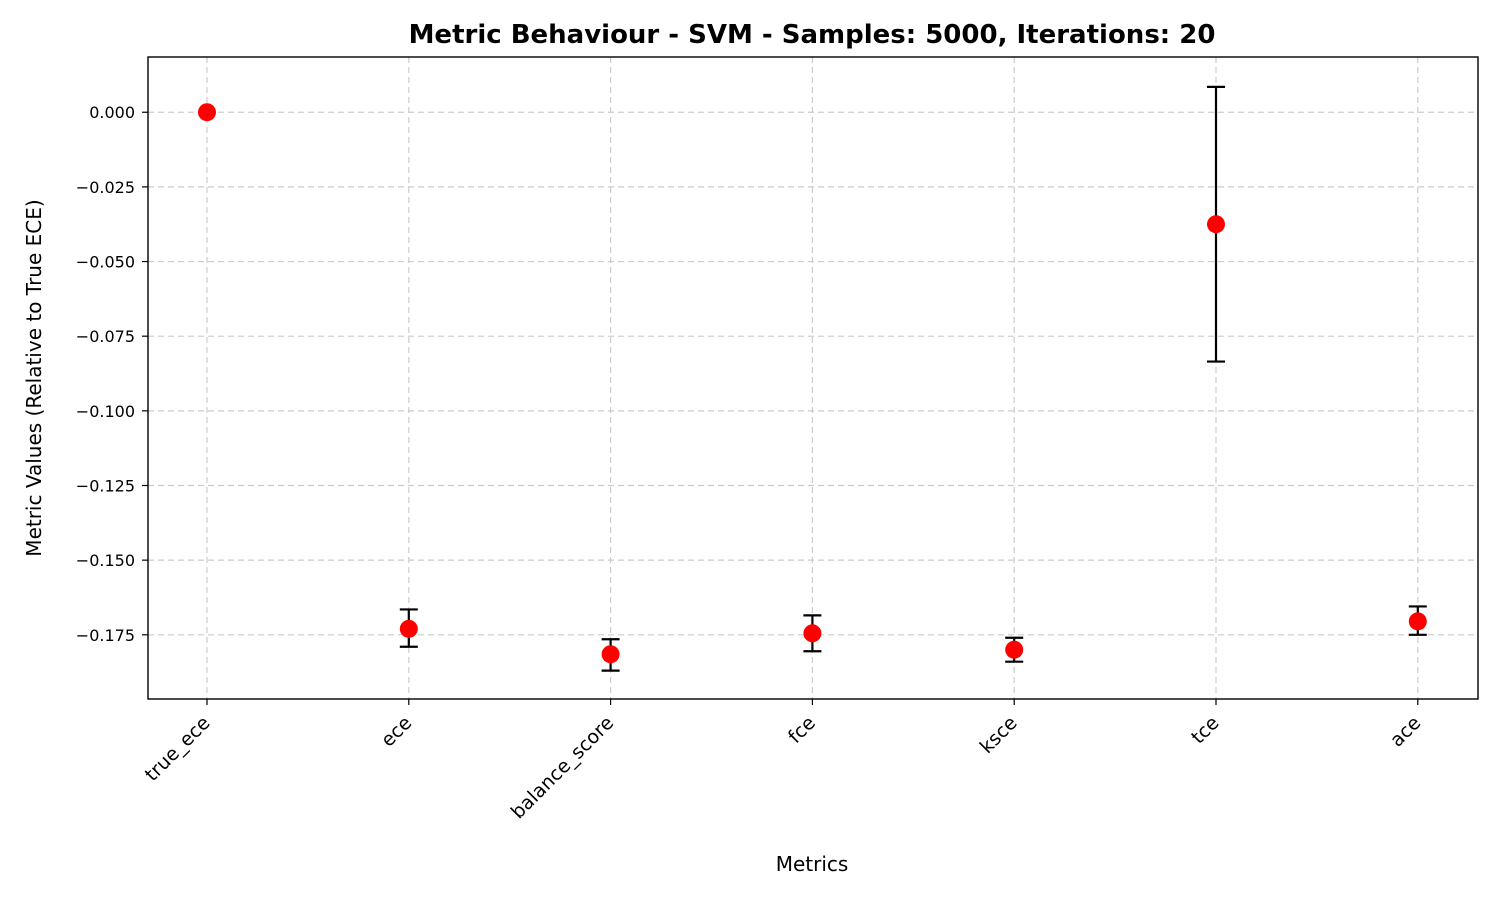 This screenshot has width=1500, height=900. Describe the element at coordinates (112, 112) in the screenshot. I see `y-tick-label: 0.000` at that location.